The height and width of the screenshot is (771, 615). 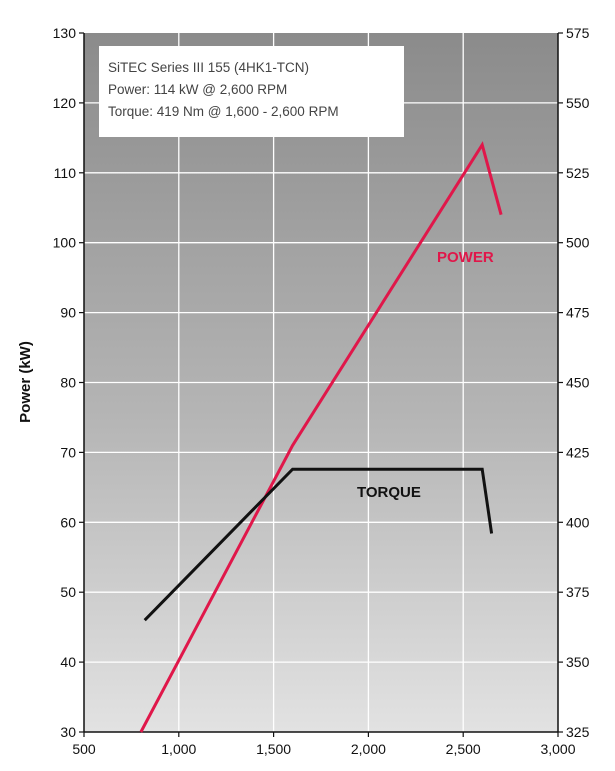 I want to click on y2-tick-label: 450, so click(x=578, y=383).